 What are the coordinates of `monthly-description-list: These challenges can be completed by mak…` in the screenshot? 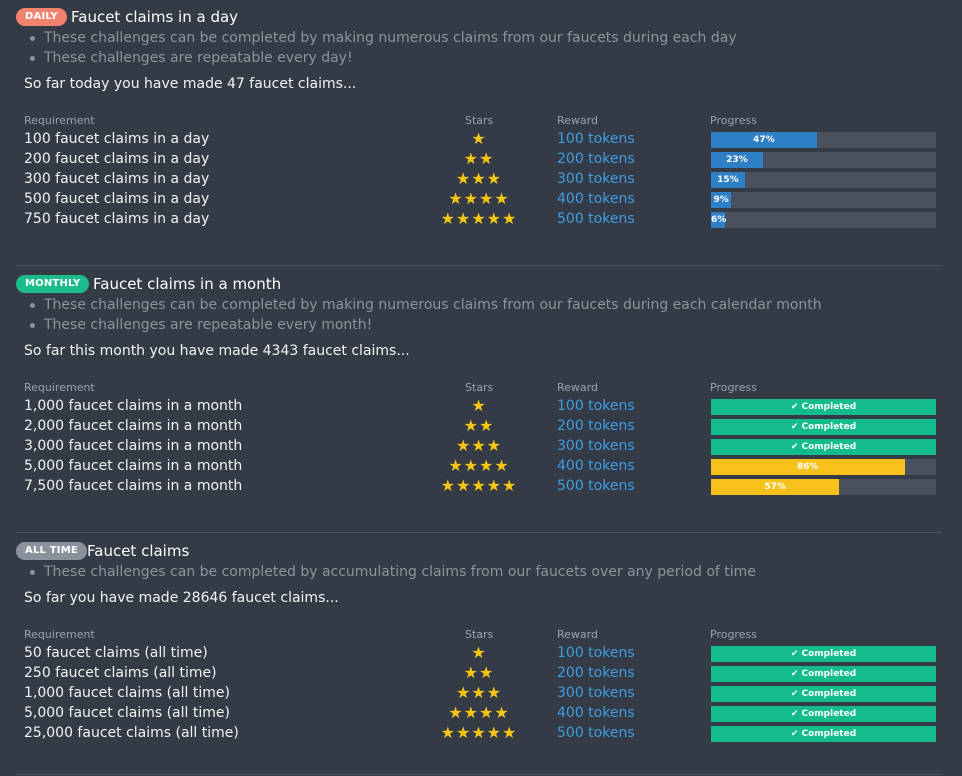 It's located at (426, 315).